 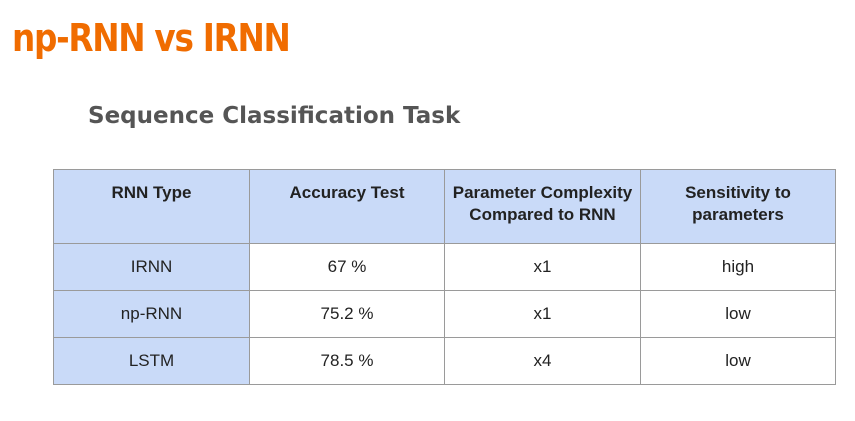 I want to click on cell-rnn-type: np-RNN, so click(x=151, y=314).